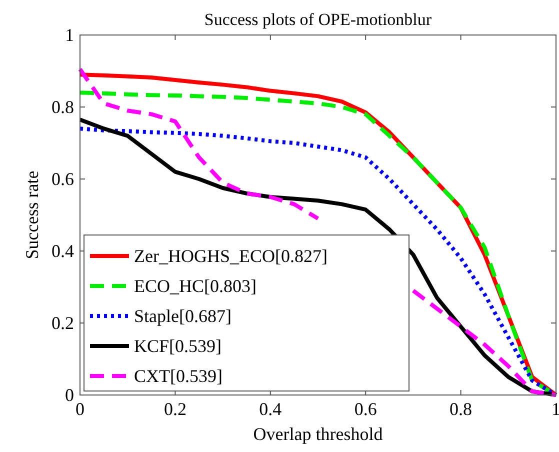 This screenshot has height=452, width=559. Describe the element at coordinates (270, 409) in the screenshot. I see `x-tick-label: 0.4` at that location.